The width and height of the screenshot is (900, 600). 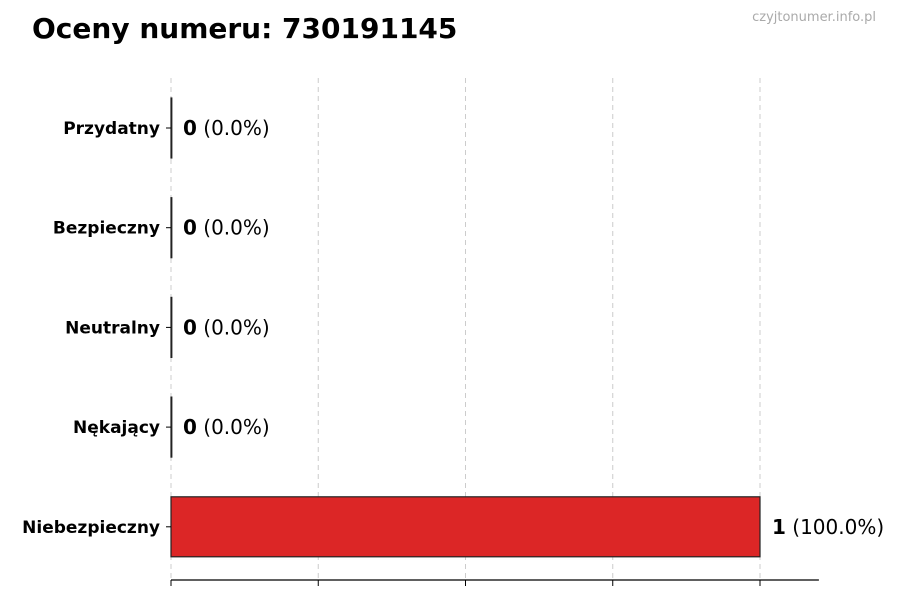 What do you see at coordinates (91, 528) in the screenshot?
I see `category-label: Niebezpieczny` at bounding box center [91, 528].